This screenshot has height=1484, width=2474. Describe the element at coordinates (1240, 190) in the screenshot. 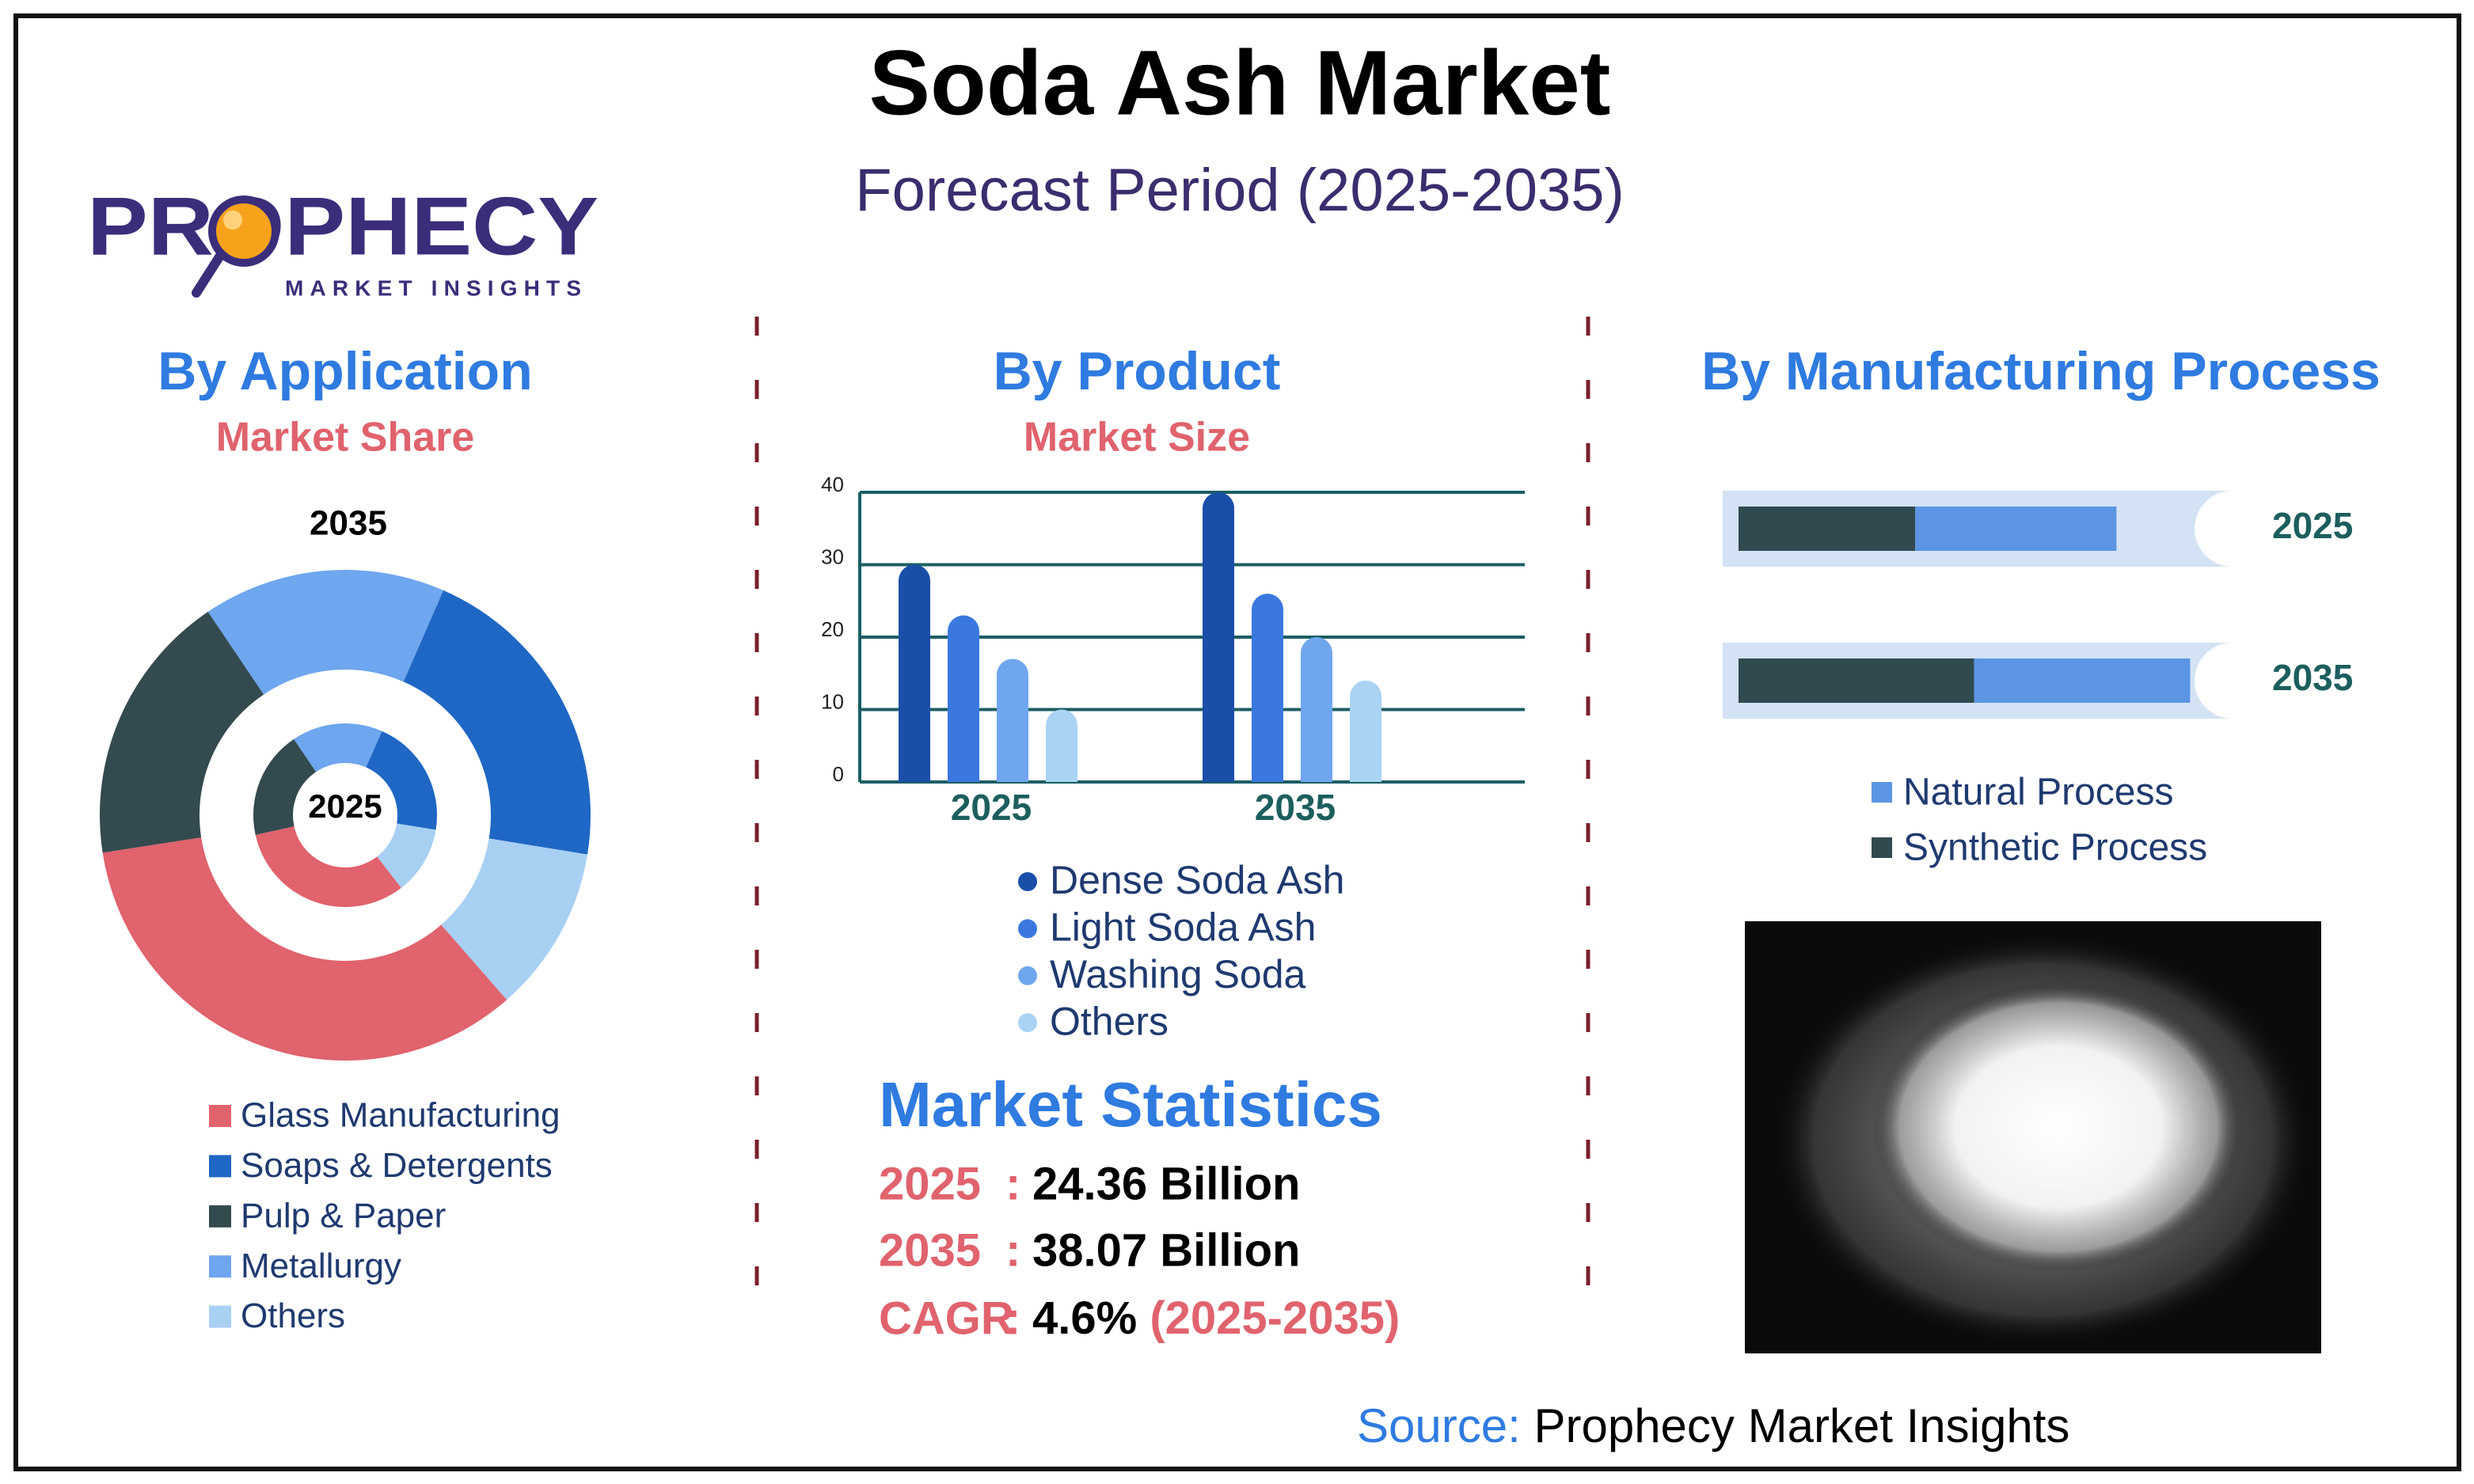

I see `subtitle: Forecast Period (2025-2035)` at that location.